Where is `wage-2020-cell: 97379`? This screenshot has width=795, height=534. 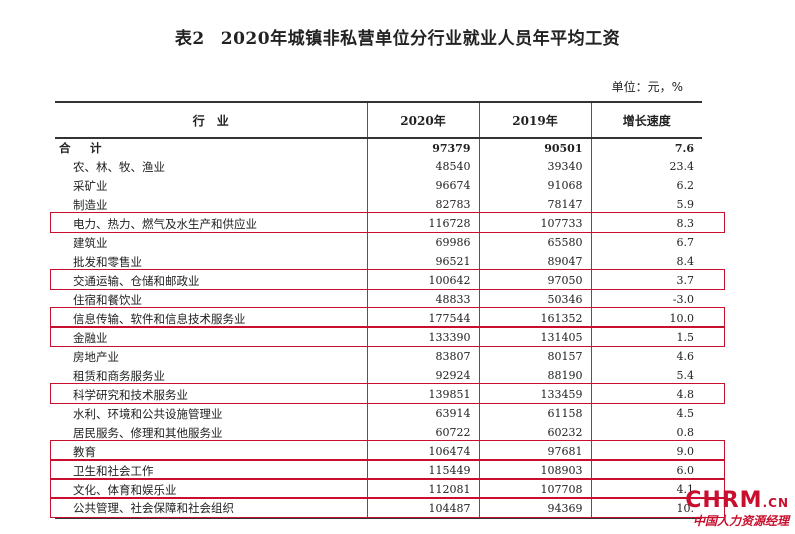 wage-2020-cell: 97379 is located at coordinates (422, 147).